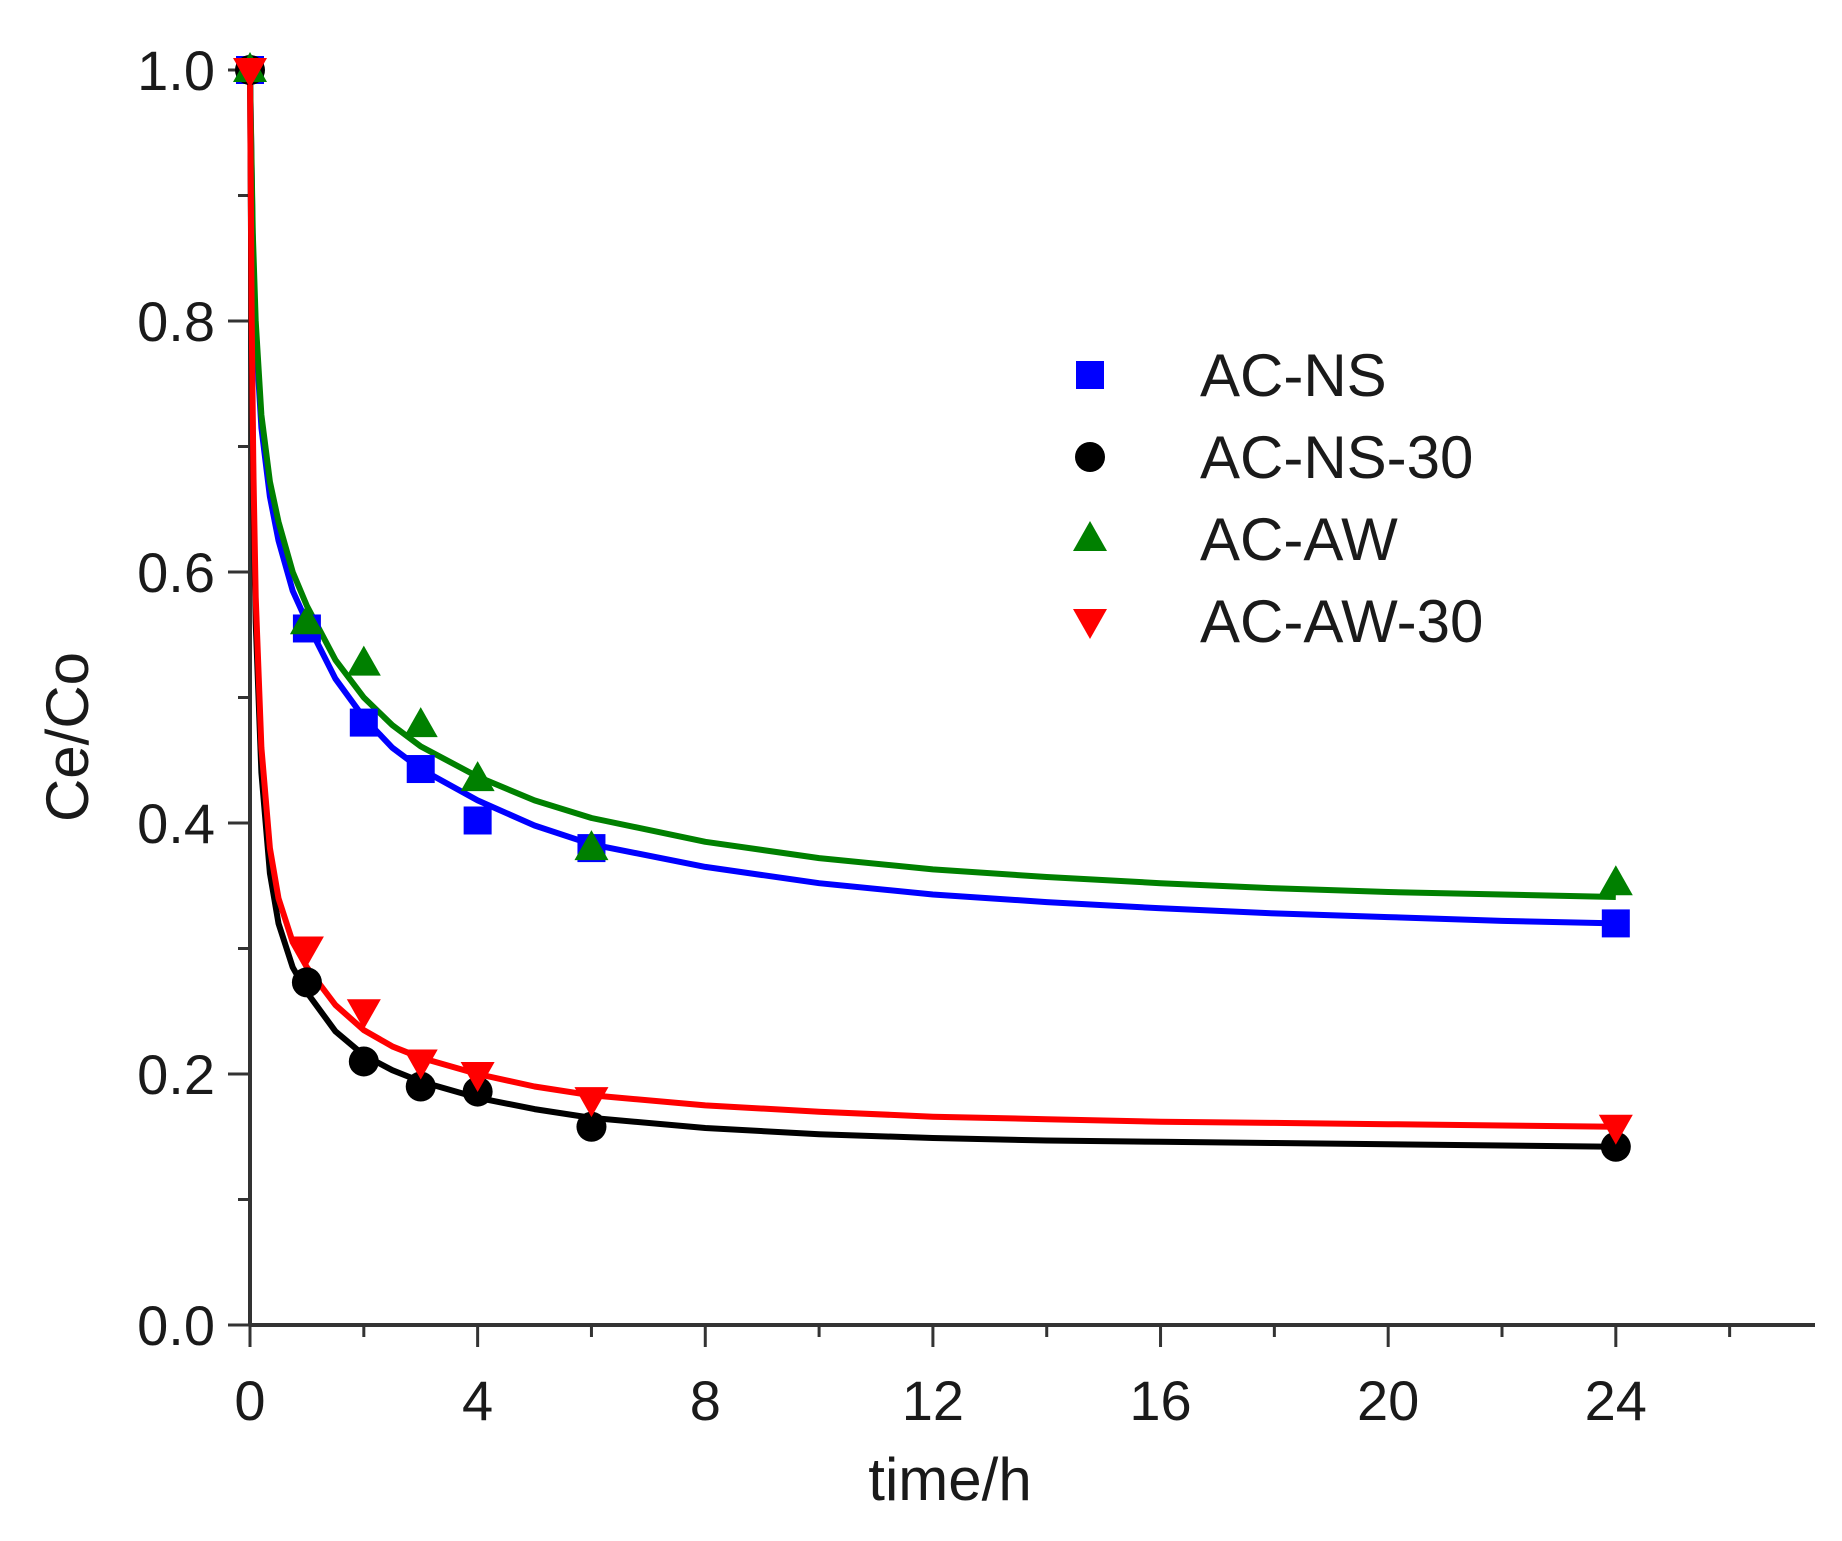 Image resolution: width=1842 pixels, height=1541 pixels. I want to click on x-axis-title: time/h, so click(949, 1479).